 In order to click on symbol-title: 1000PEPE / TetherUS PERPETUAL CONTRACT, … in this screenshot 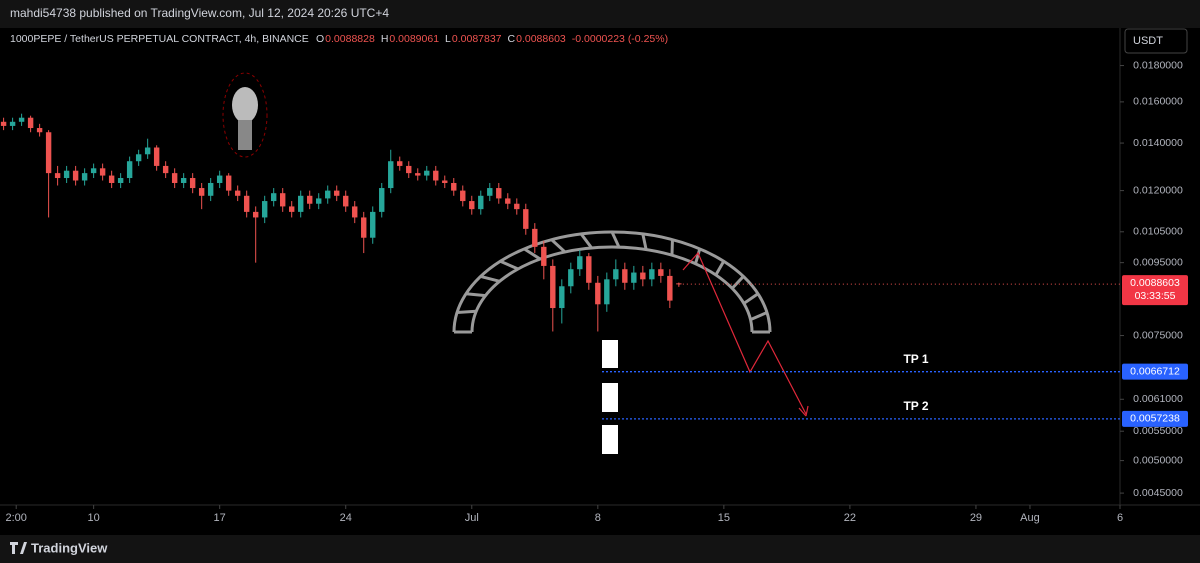, I will do `click(159, 39)`.